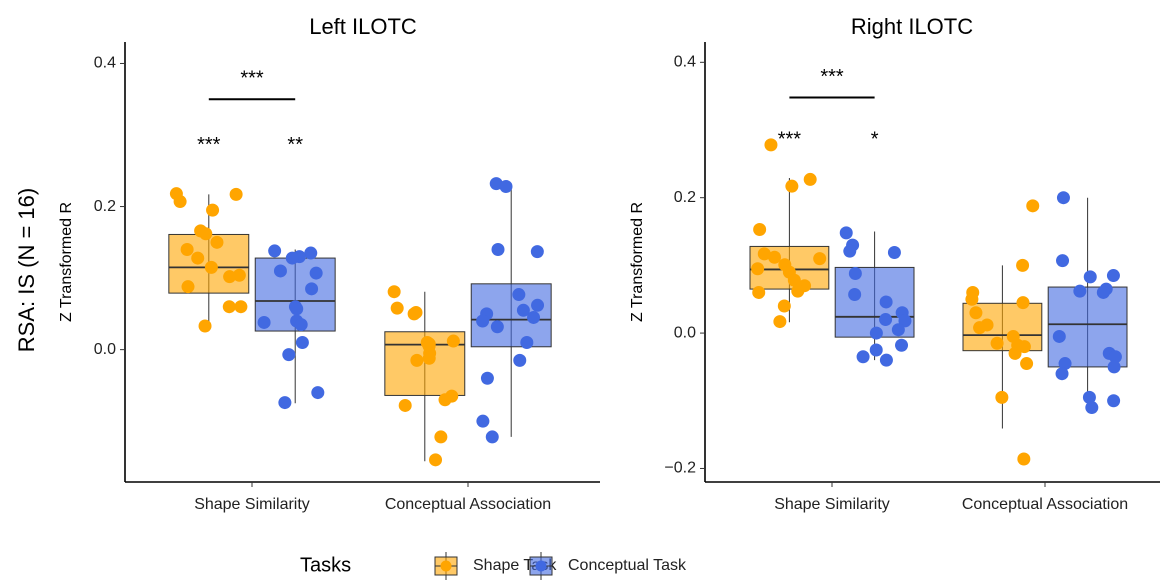  I want to click on y-tick-label: 0.0, so click(105, 349).